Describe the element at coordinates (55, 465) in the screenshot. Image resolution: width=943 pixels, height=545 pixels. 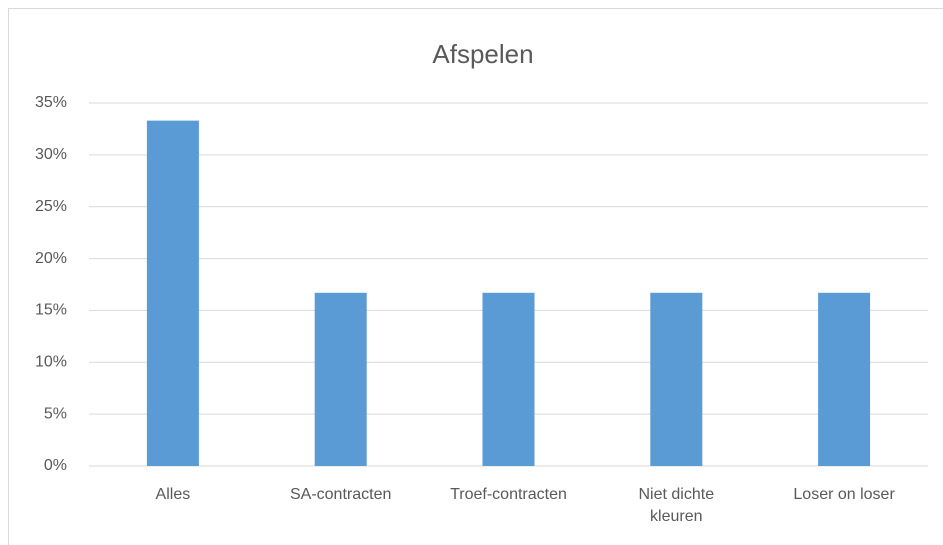
I see `y-tick-label: 0%` at that location.